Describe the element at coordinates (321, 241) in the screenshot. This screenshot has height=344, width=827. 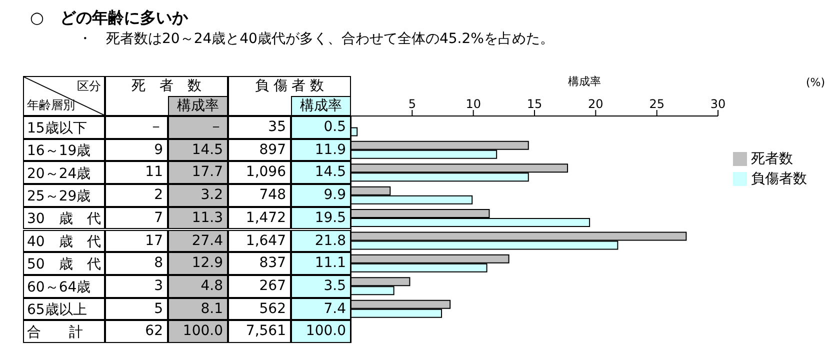
I see `data-label: 21.8` at that location.